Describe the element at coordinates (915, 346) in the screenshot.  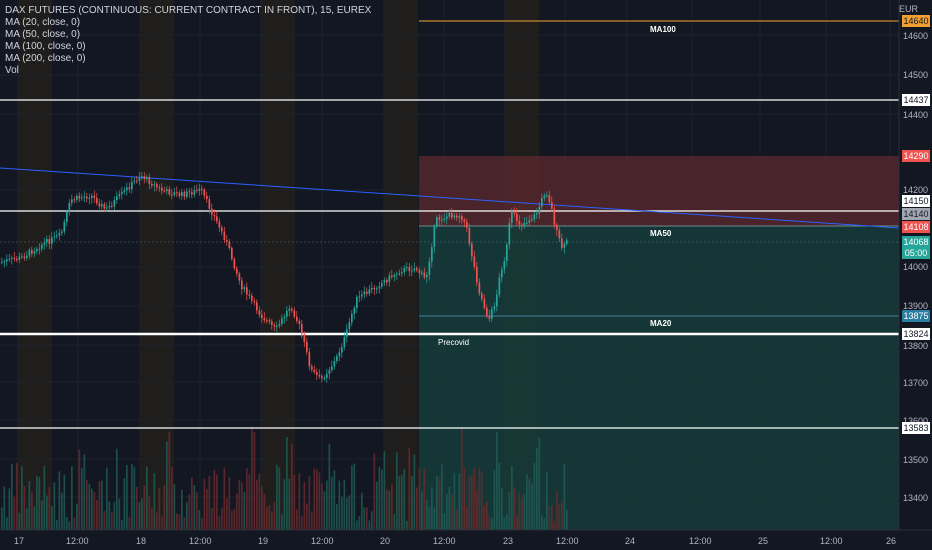
I see `price-label: 13800` at that location.